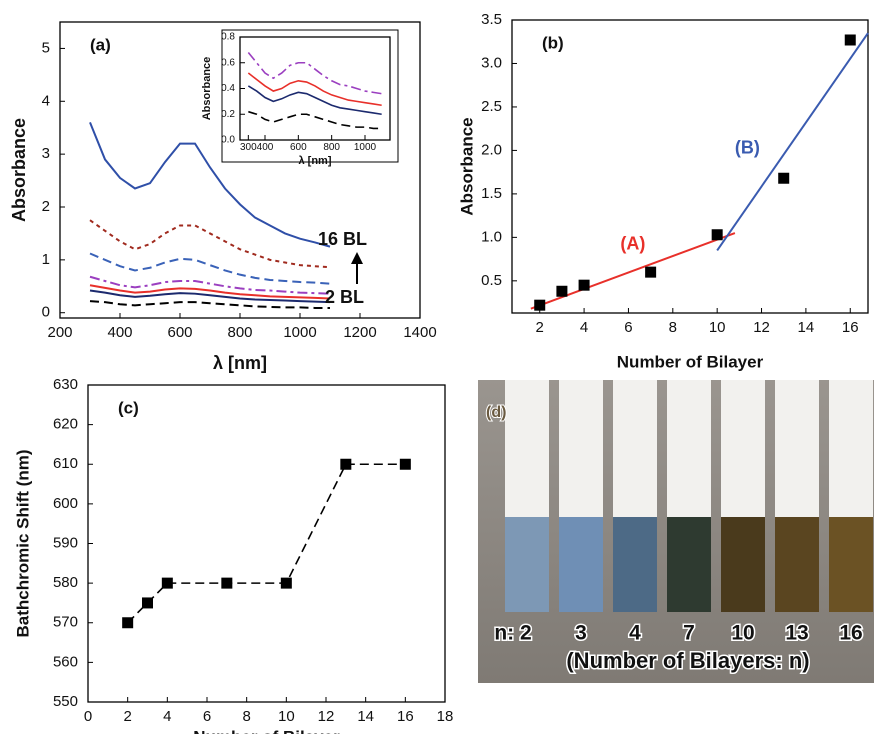 Image resolution: width=874 pixels, height=734 pixels. Describe the element at coordinates (491, 193) in the screenshot. I see `y-tick-label: 1.5` at that location.